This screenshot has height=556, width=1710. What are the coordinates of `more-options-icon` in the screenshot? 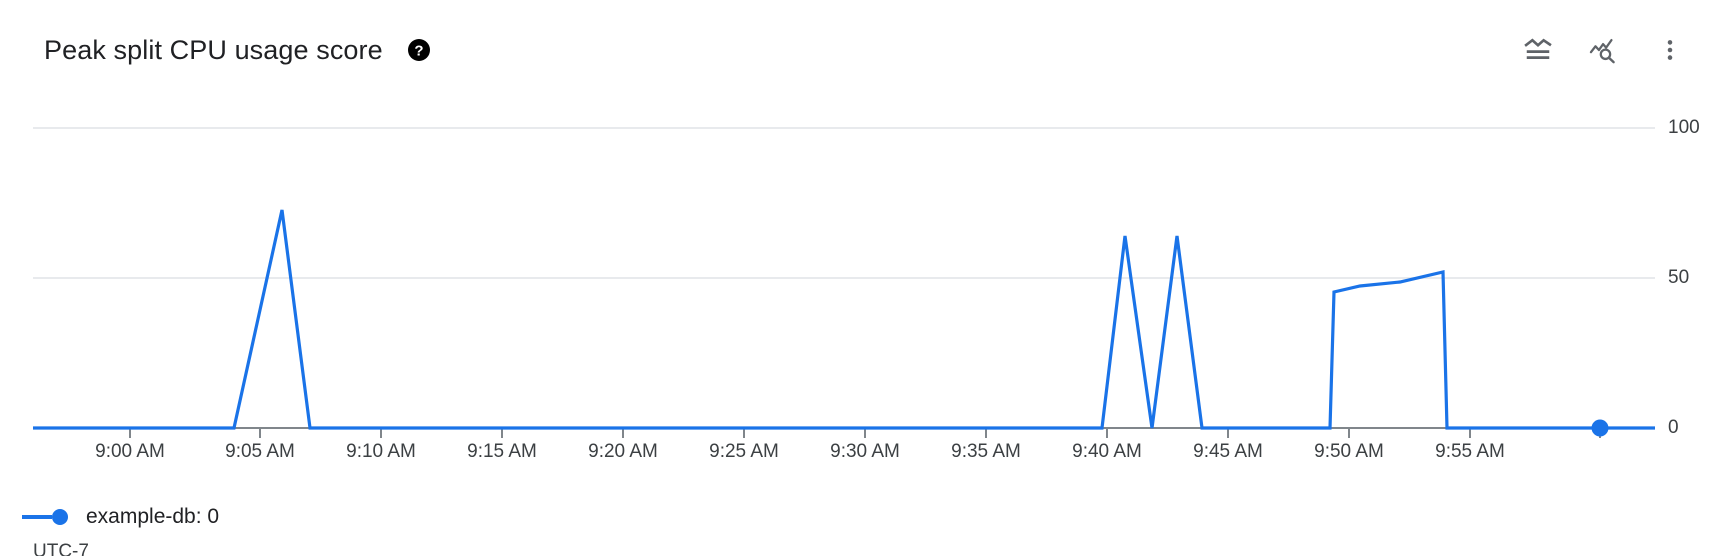 It's located at (1670, 50).